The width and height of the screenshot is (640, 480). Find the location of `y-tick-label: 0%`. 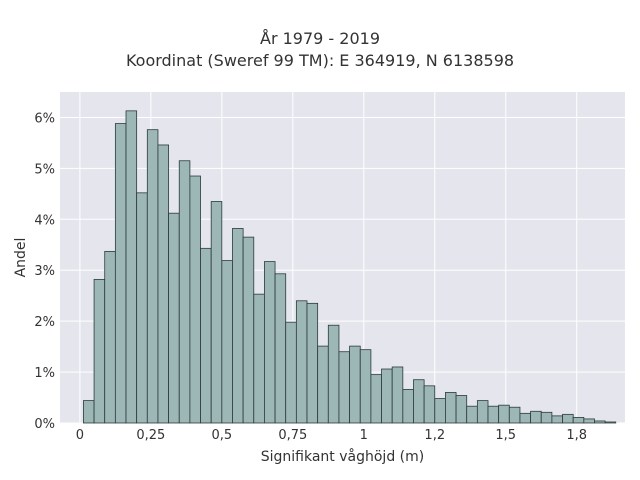

y-tick-label: 0% is located at coordinates (44, 424).